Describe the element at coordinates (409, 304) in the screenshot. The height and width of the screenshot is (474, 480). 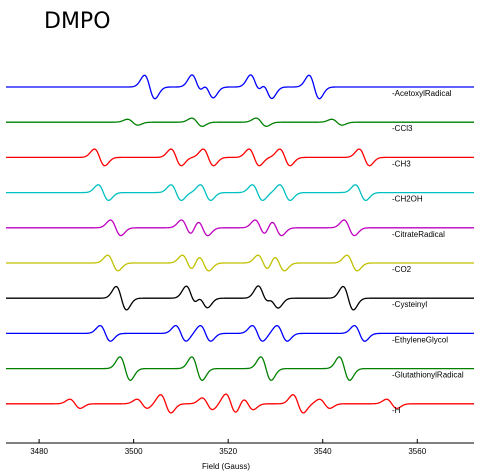
I see `series-label-6: -Cysteinyl` at that location.